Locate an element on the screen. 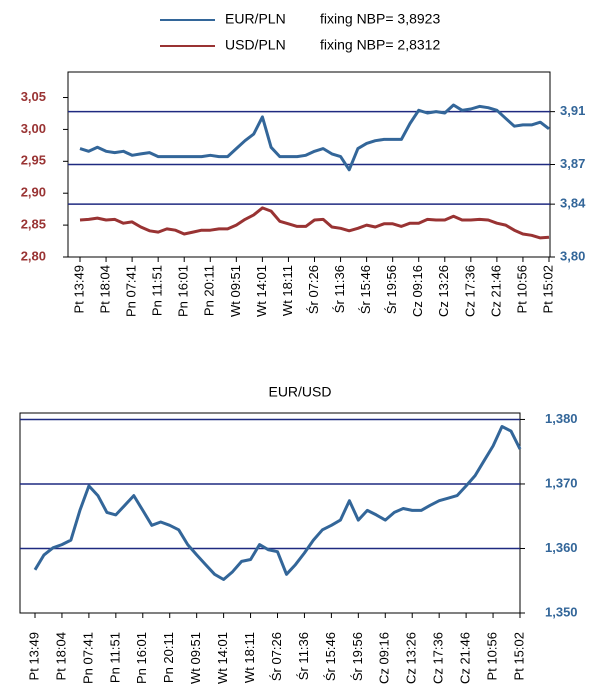 Image resolution: width=606 pixels, height=693 pixels. y2-tick-label: 1,380 is located at coordinates (561, 418).